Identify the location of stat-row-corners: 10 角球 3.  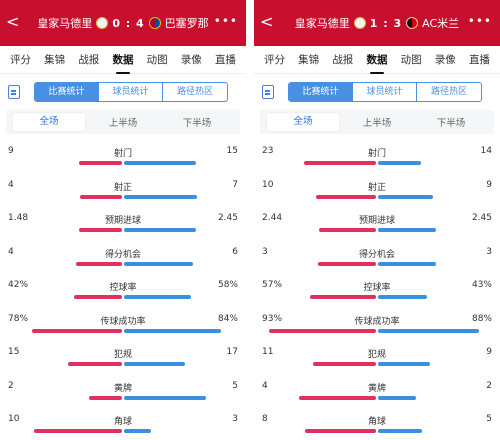
(123, 423).